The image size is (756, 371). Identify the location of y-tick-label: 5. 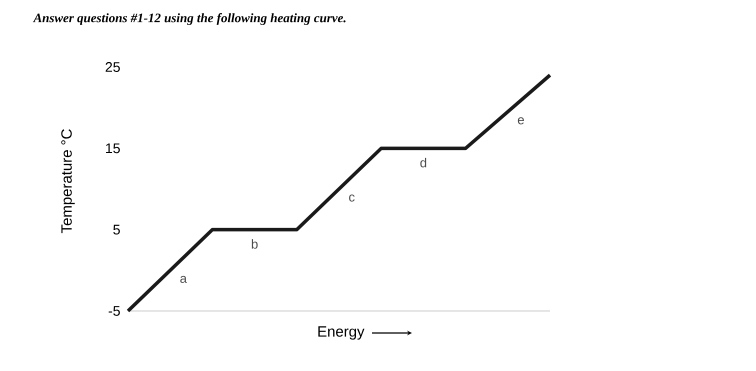
(116, 229).